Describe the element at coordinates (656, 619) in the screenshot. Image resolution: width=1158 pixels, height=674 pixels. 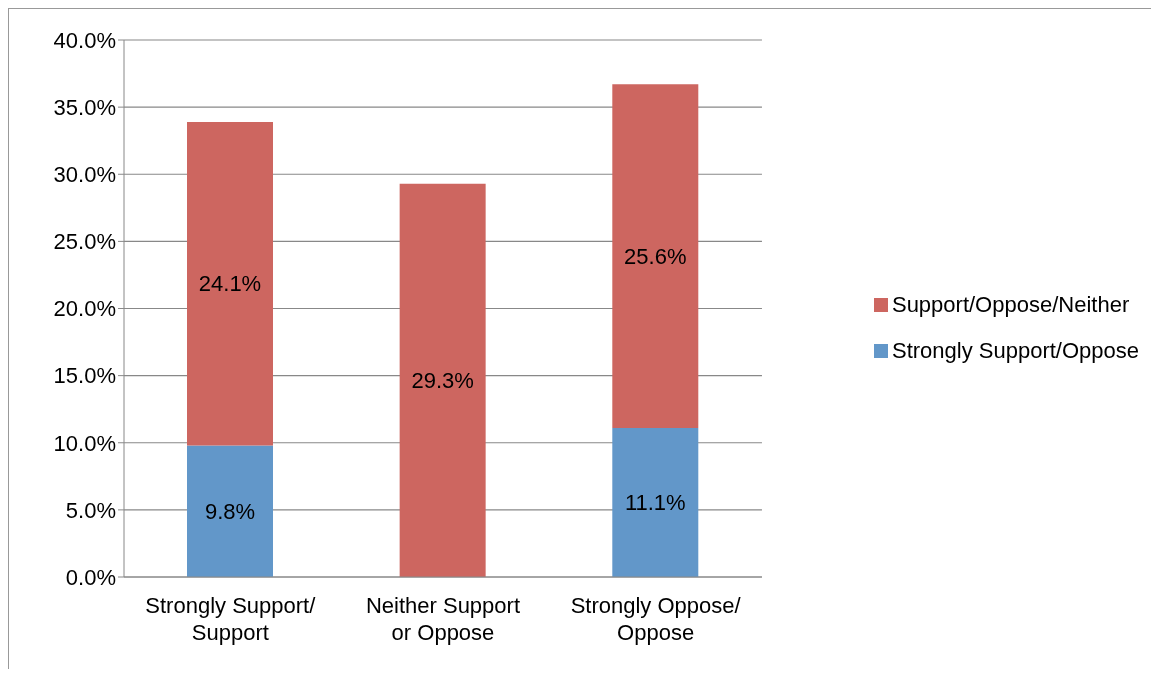
I see `x-tick-label: Strongly Oppose/ Oppose` at that location.